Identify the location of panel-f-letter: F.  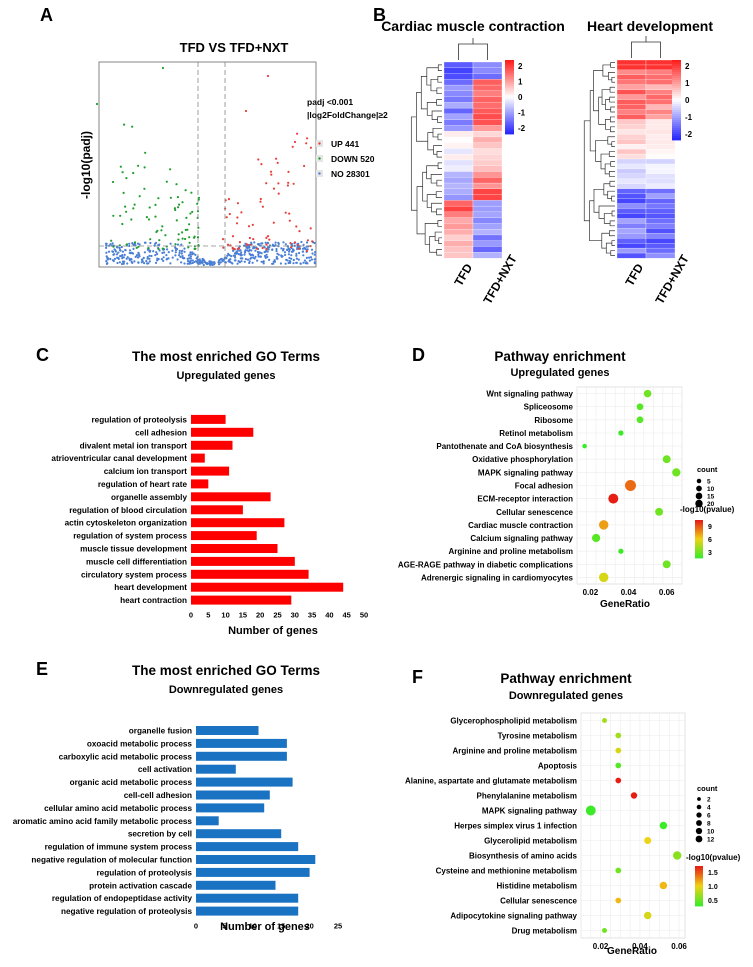
(417, 677).